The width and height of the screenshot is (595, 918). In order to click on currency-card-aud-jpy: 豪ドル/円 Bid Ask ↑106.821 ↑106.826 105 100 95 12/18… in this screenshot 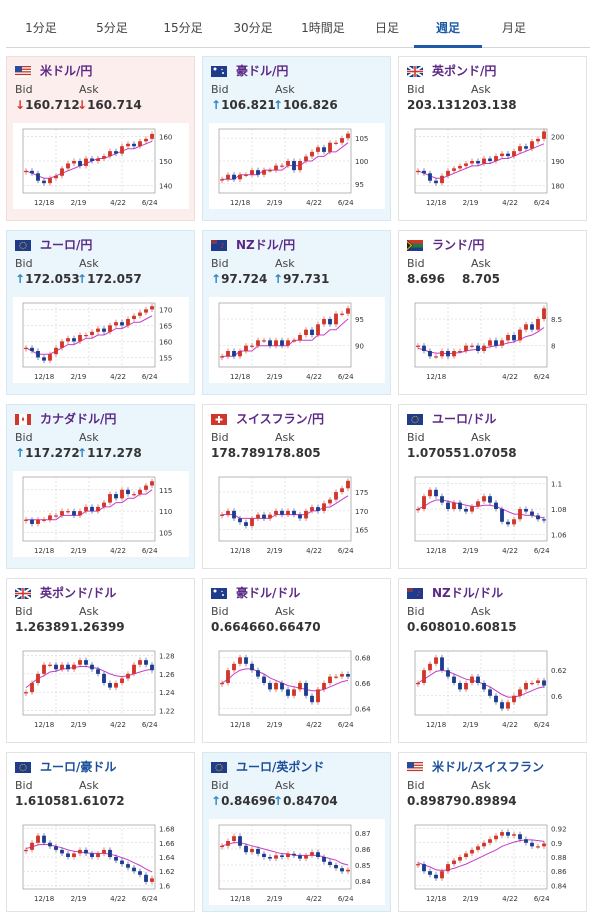, I will do `click(296, 138)`.